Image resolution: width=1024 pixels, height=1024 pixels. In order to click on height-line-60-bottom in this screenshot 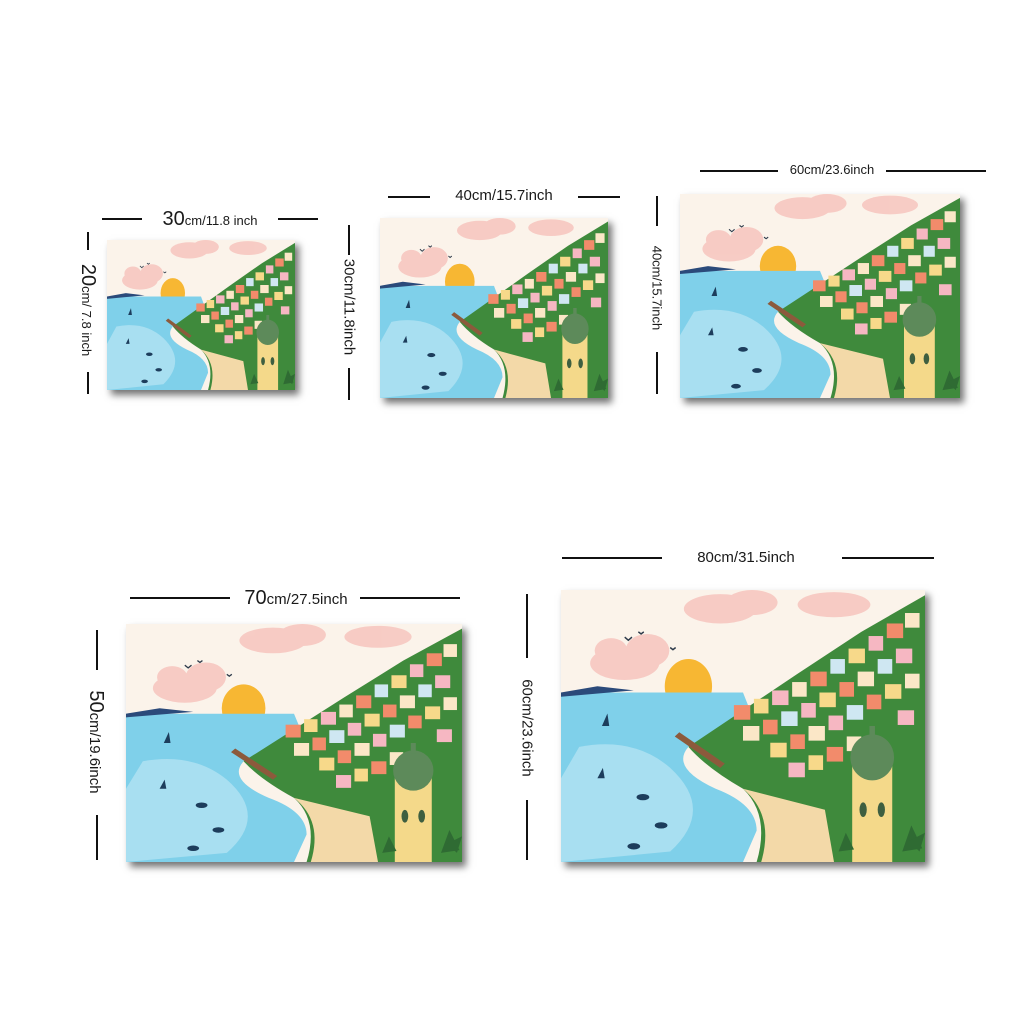, I will do `click(657, 373)`.